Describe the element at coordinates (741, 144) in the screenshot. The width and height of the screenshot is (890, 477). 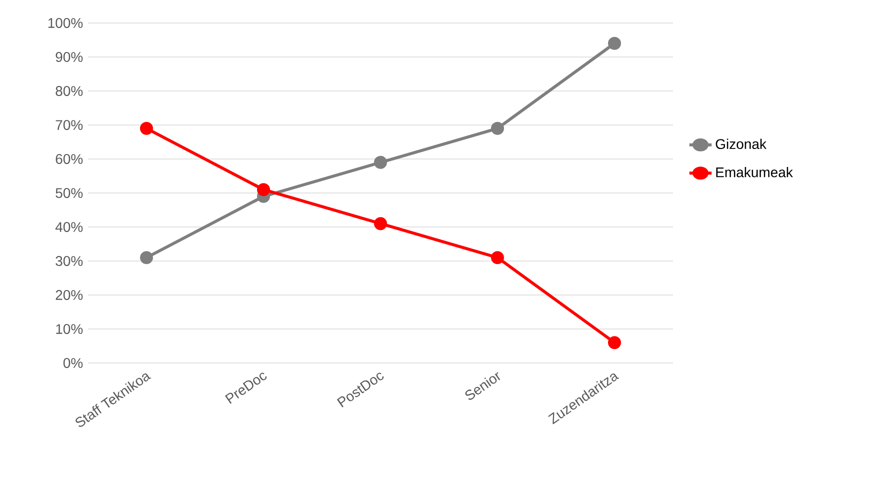
I see `legend-label: Gizonak` at that location.